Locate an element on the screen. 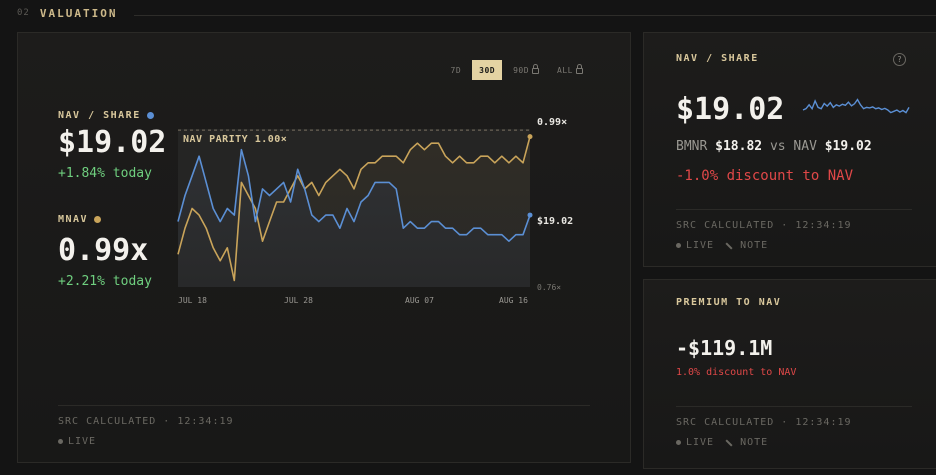 The image size is (936, 475). series-end-dot-mnav is located at coordinates (530, 137).